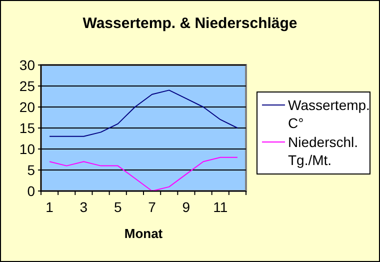 This screenshot has height=262, width=380. What do you see at coordinates (31, 170) in the screenshot?
I see `y-tick-label: 5` at bounding box center [31, 170].